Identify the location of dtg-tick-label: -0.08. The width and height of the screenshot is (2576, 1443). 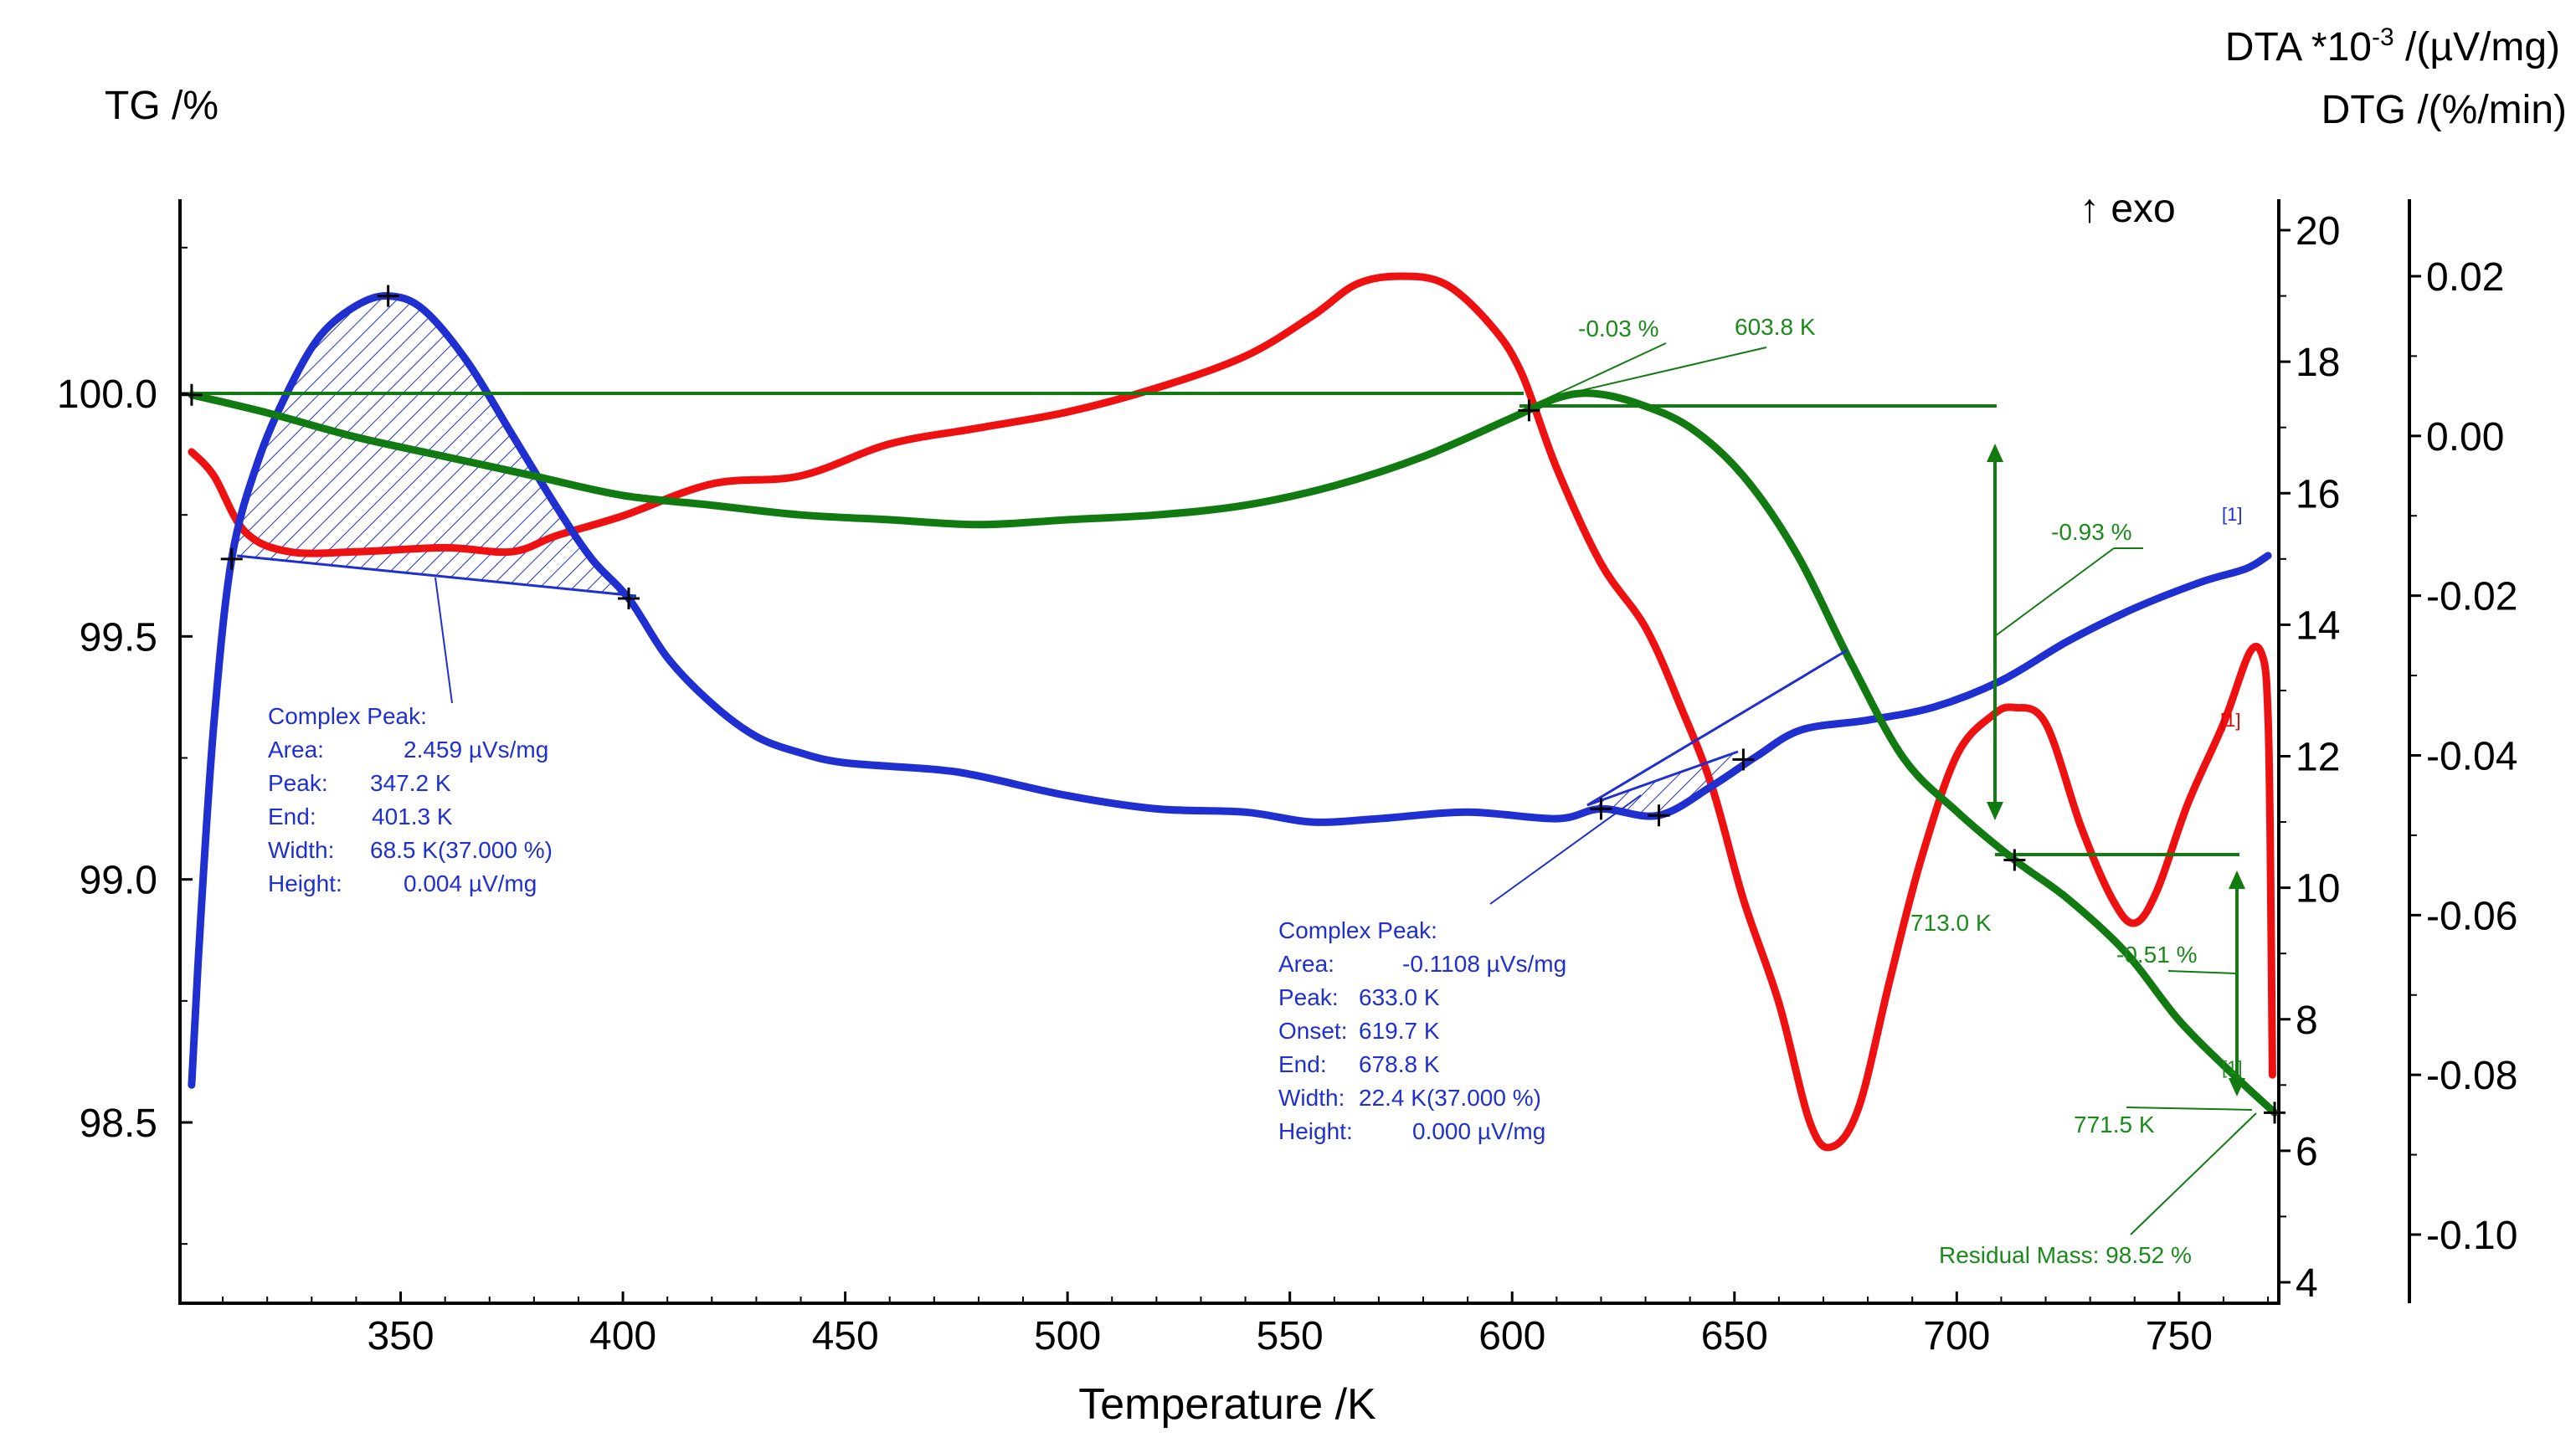
(2472, 1076).